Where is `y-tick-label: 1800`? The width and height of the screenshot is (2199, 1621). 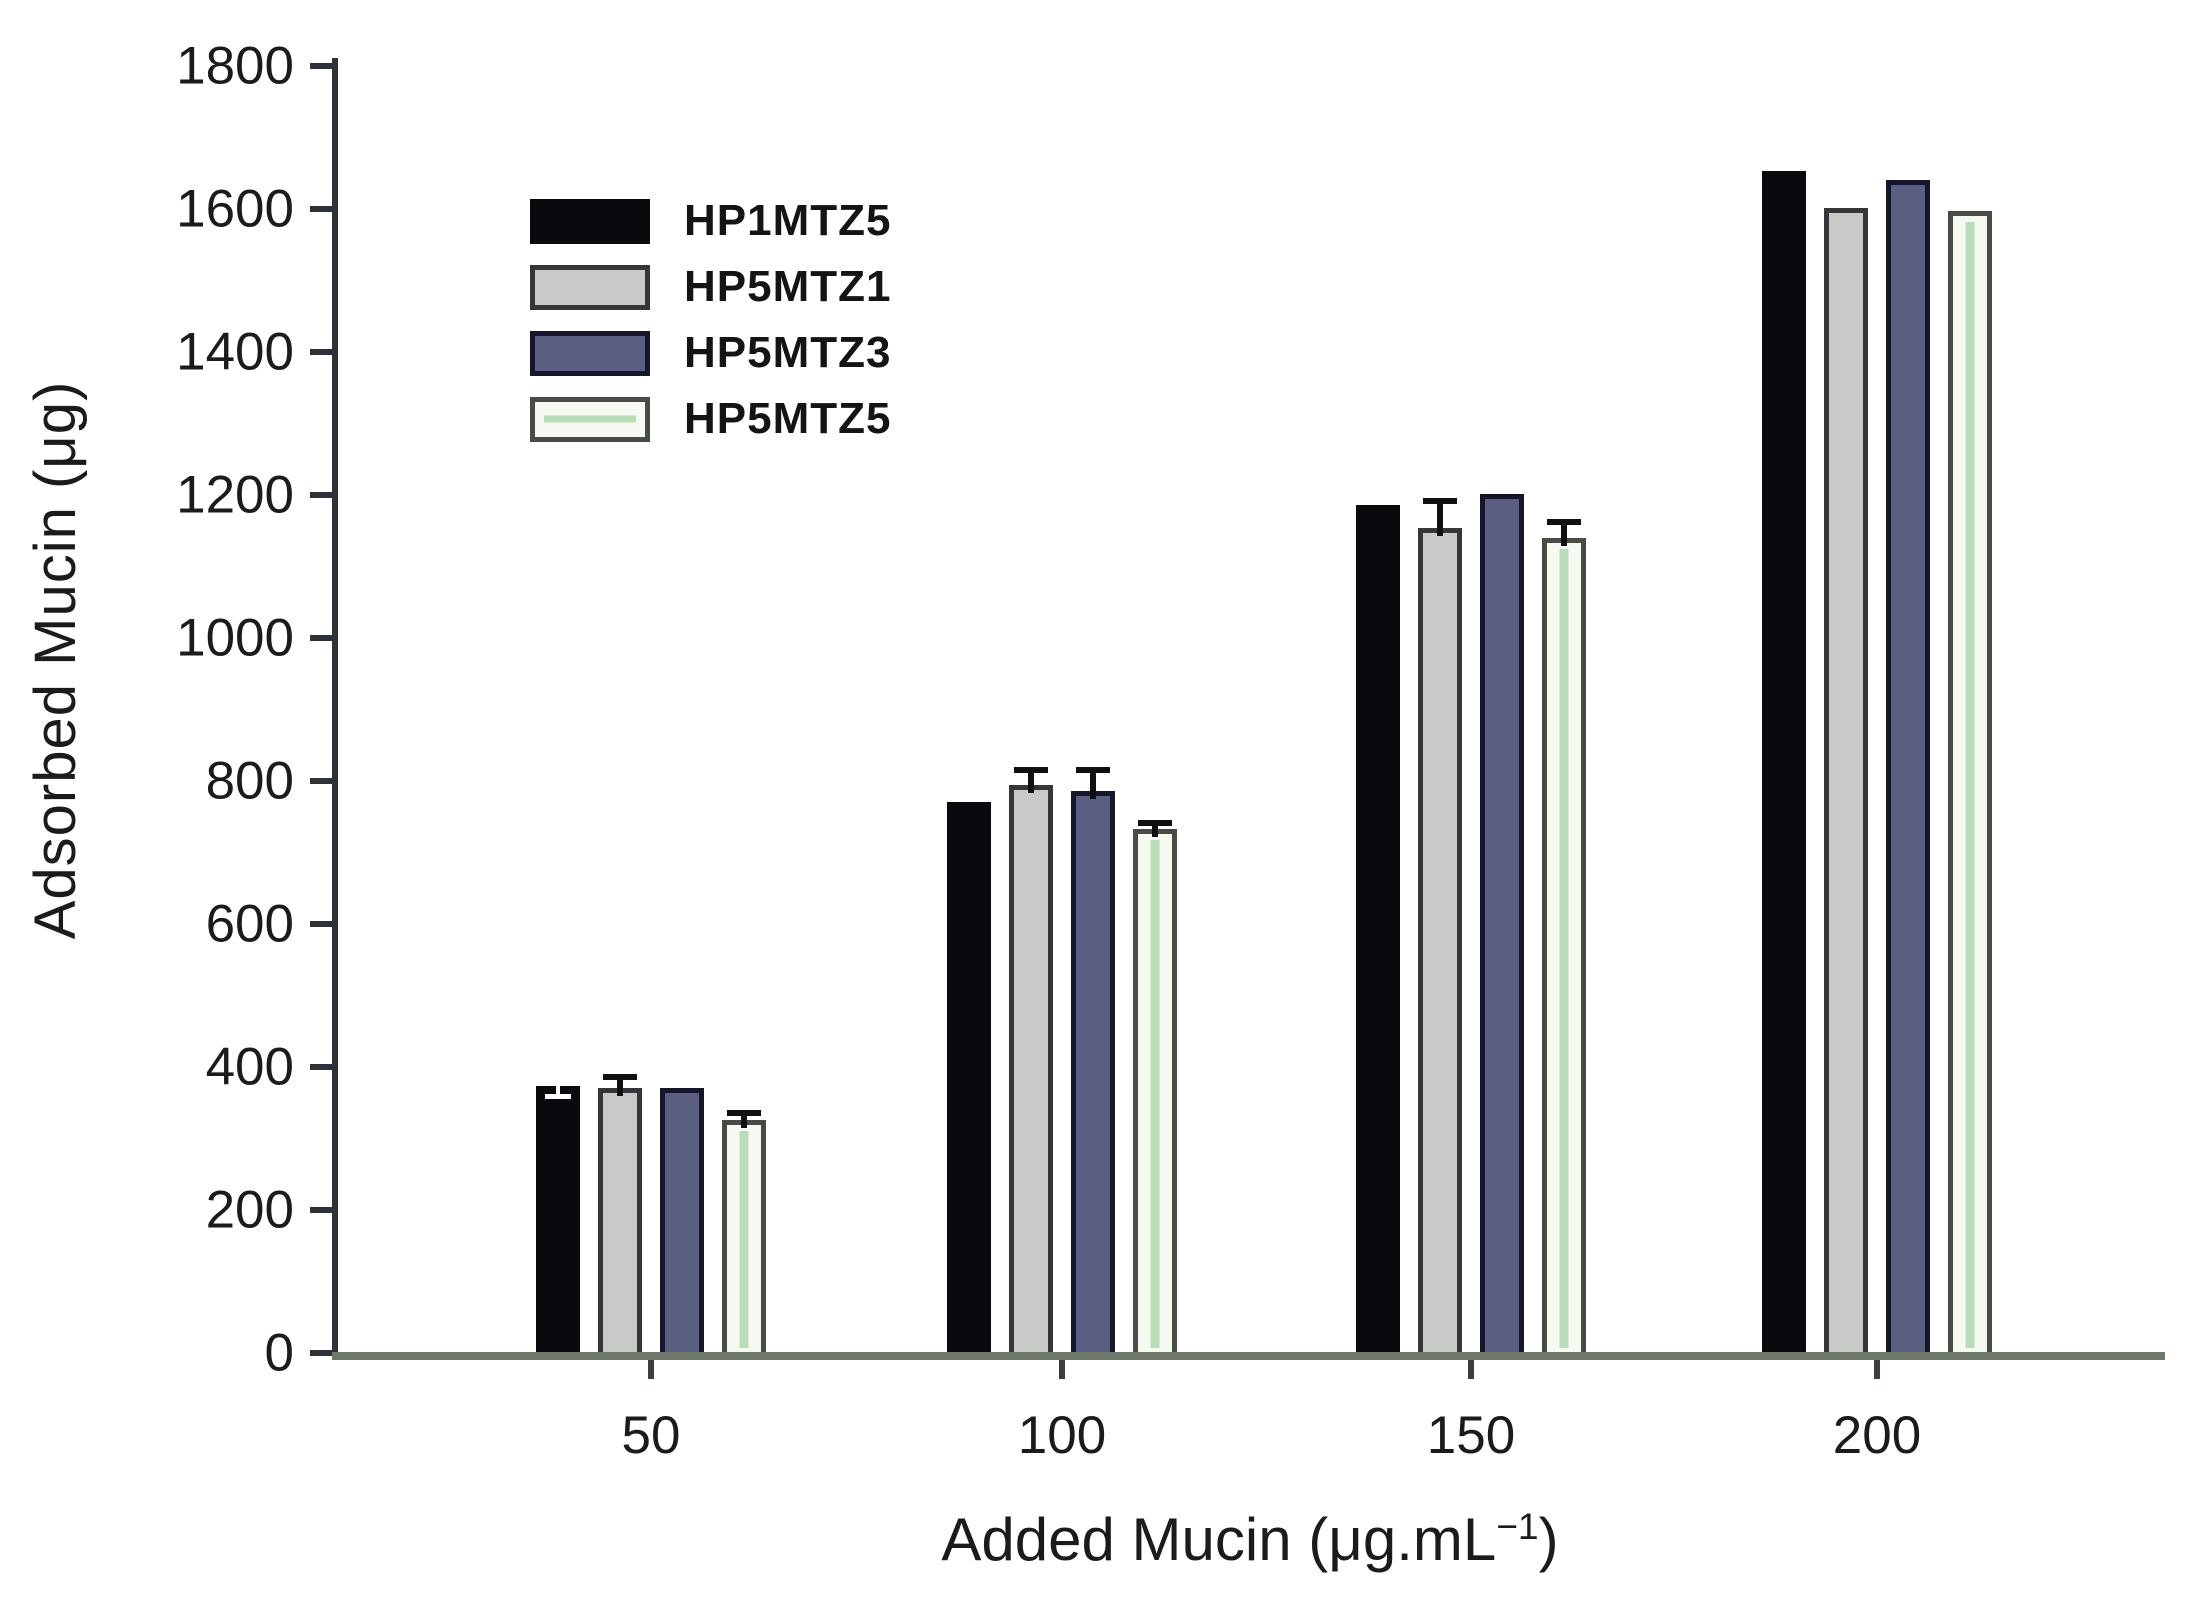
y-tick-label: 1800 is located at coordinates (235, 66).